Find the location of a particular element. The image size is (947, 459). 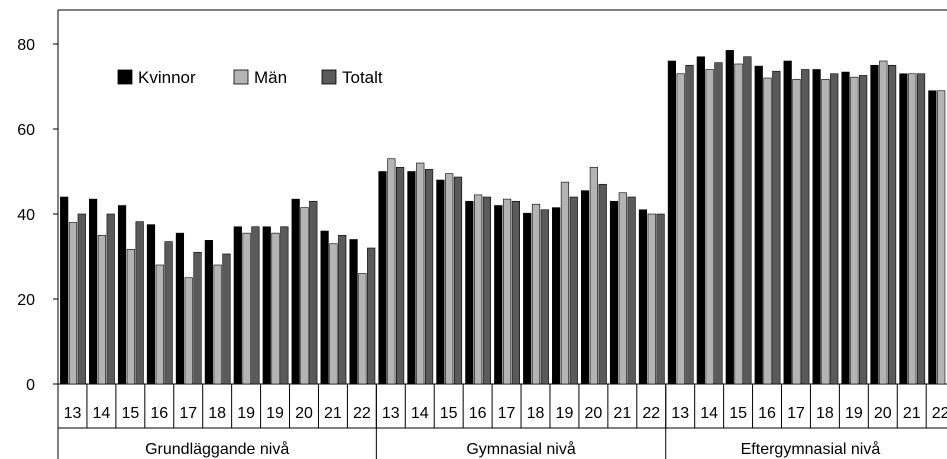

x-category-label: 14 is located at coordinates (102, 413).